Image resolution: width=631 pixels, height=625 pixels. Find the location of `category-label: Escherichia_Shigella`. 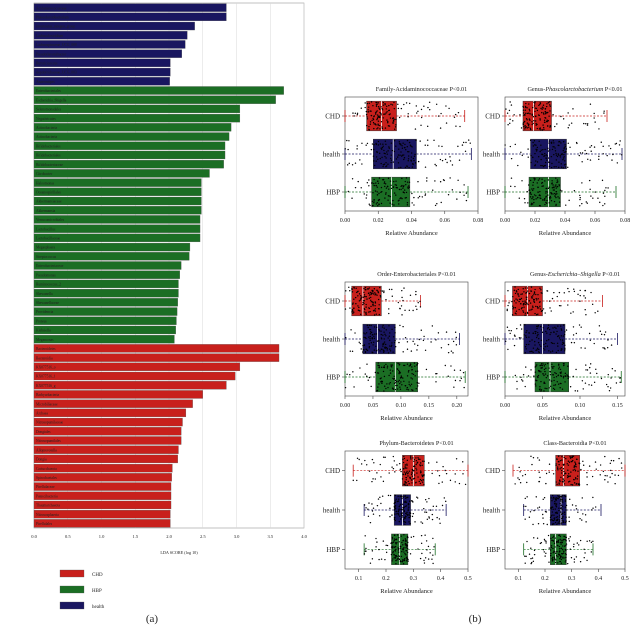

category-label: Escherichia_Shigella is located at coordinates (51, 100).